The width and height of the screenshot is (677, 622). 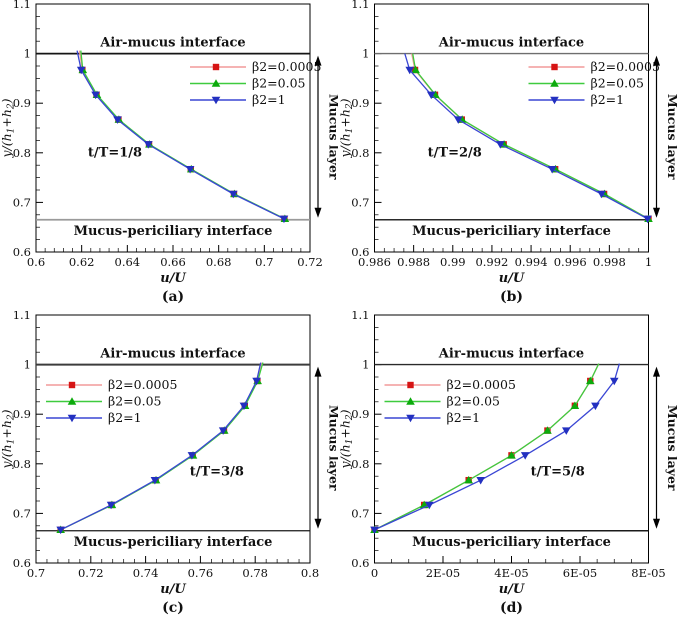 I want to click on x-tick-label: 0.62, so click(x=82, y=262).